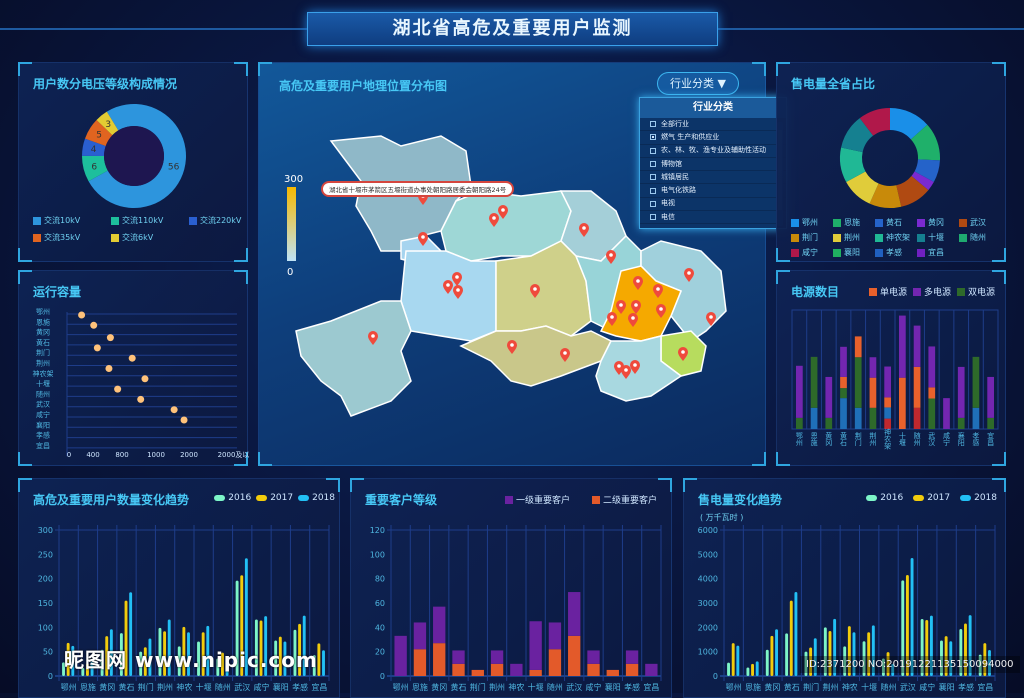  What do you see at coordinates (708, 530) in the screenshot?
I see `y-tick-label: 6000` at bounding box center [708, 530].